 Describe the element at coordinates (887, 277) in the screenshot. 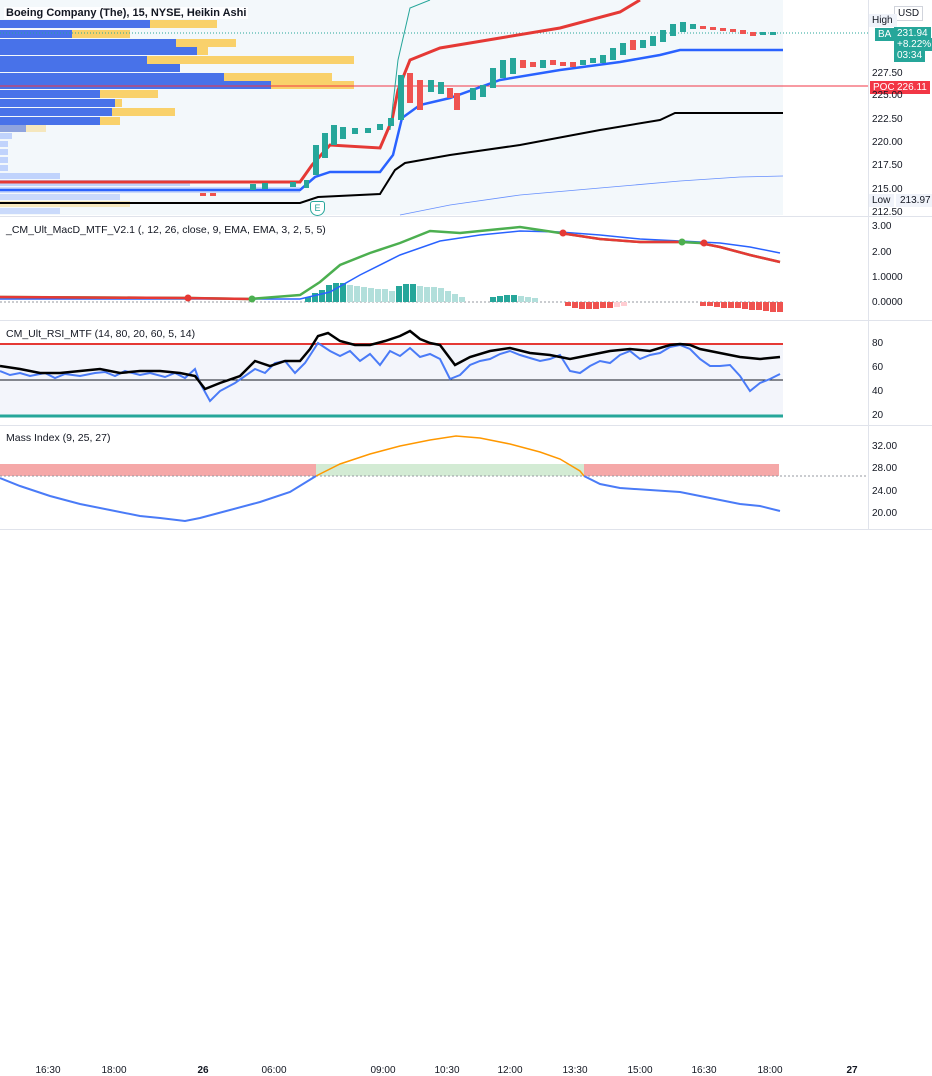

I see `macd-tick: 1.0000` at that location.